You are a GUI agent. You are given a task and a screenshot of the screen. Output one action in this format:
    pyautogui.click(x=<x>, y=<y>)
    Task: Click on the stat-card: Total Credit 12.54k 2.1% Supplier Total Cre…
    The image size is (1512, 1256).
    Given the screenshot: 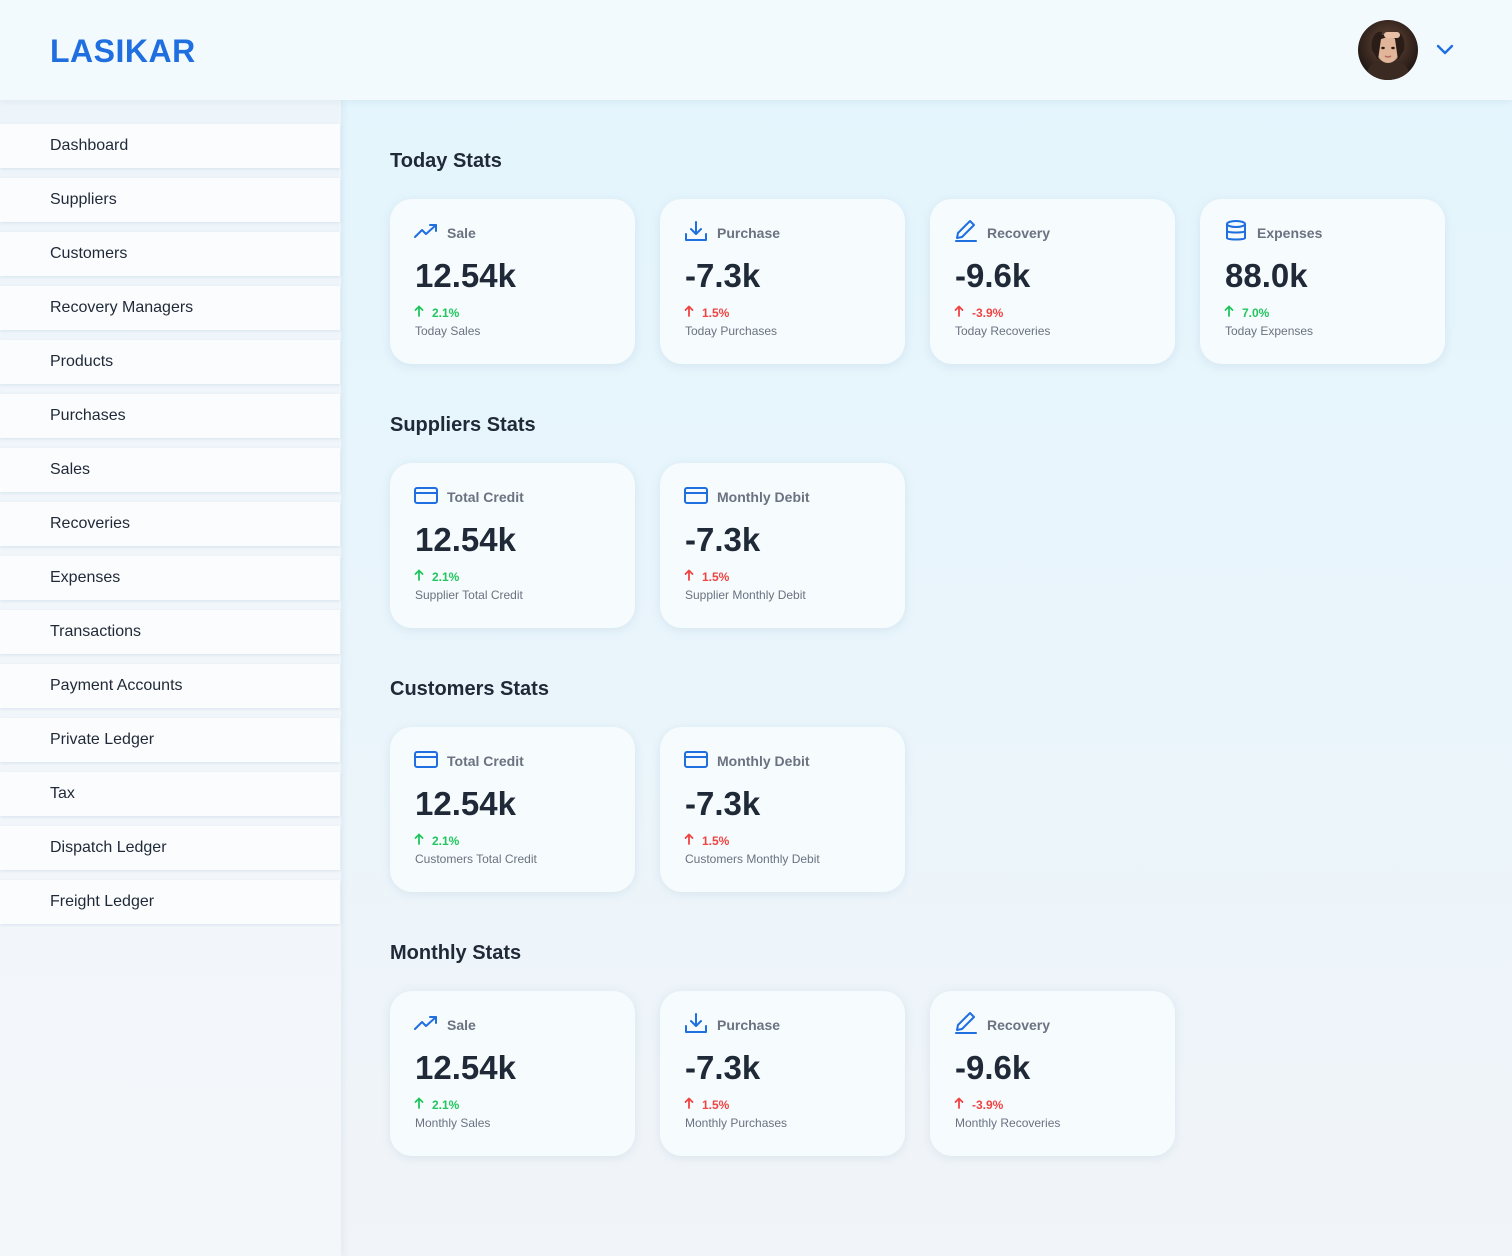 What is the action you would take?
    pyautogui.click(x=512, y=545)
    